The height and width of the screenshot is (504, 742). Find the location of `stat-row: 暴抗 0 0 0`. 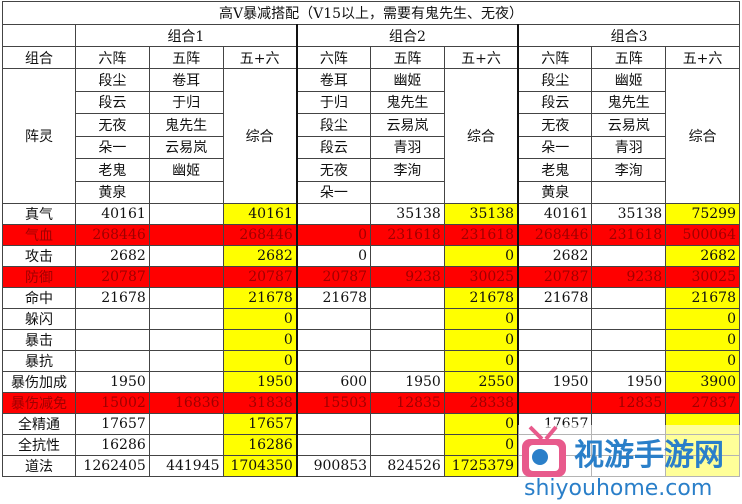

stat-row: 暴抗 0 0 0 is located at coordinates (371, 361).